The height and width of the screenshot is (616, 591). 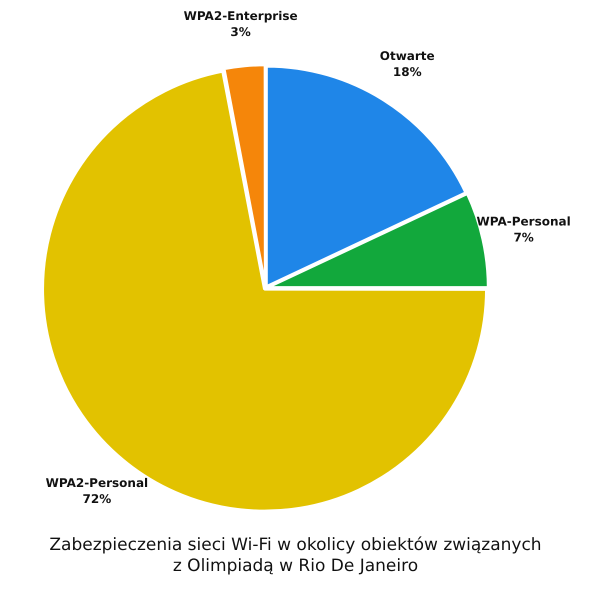 I want to click on data-label: 7%, so click(x=523, y=237).